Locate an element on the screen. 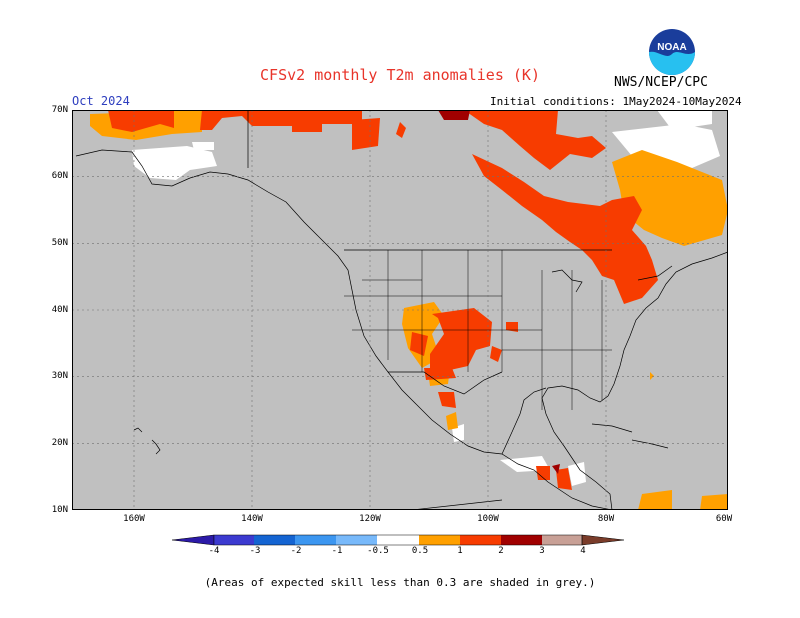 The height and width of the screenshot is (618, 800). colorbar-label: -3 is located at coordinates (255, 551).